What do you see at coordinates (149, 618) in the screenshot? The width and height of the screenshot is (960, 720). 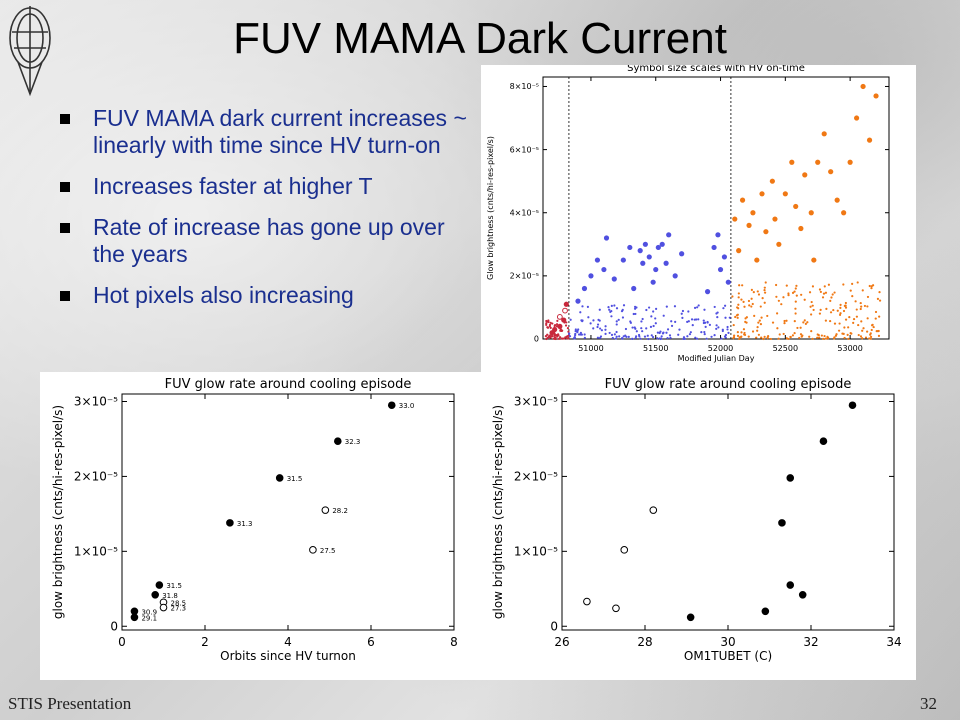 I see `data-label: 29.1` at bounding box center [149, 618].